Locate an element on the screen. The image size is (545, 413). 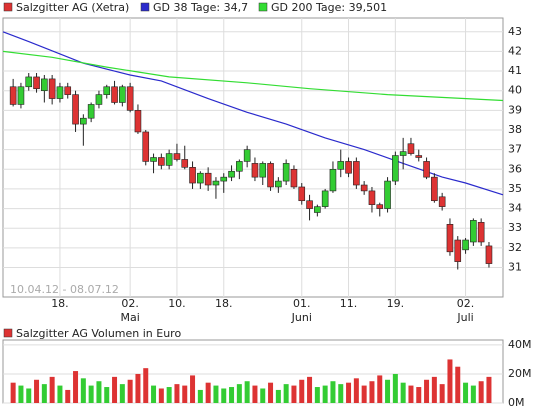
volume-title: Salzgitter AG Volumen in Euro is located at coordinates (98, 333).